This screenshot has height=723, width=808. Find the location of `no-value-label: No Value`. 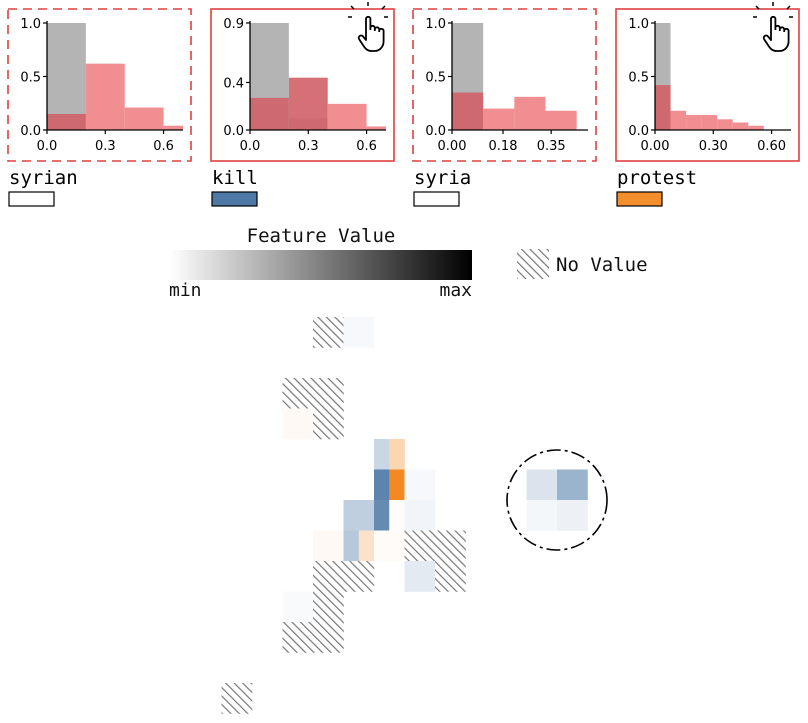

no-value-label: No Value is located at coordinates (602, 265).